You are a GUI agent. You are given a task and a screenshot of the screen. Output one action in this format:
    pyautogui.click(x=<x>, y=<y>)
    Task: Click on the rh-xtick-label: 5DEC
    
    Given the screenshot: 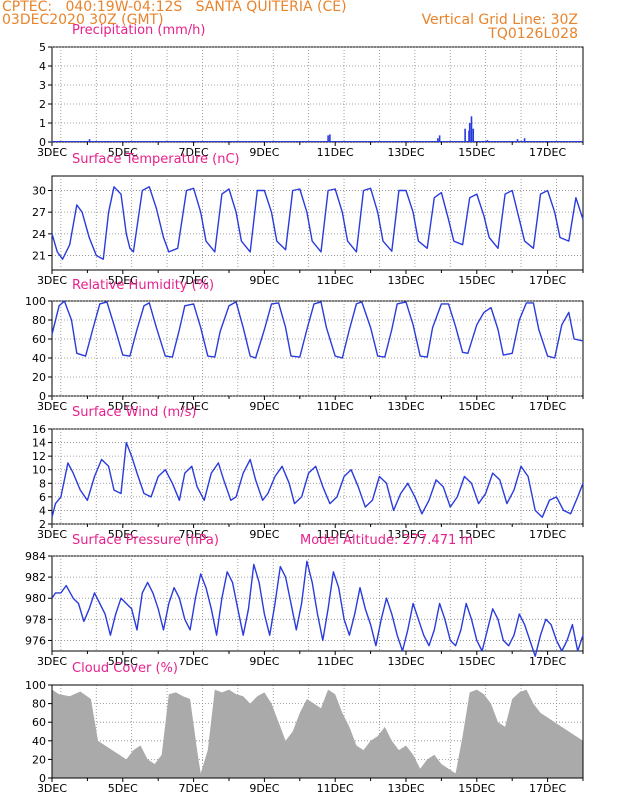 What is the action you would take?
    pyautogui.click(x=123, y=406)
    